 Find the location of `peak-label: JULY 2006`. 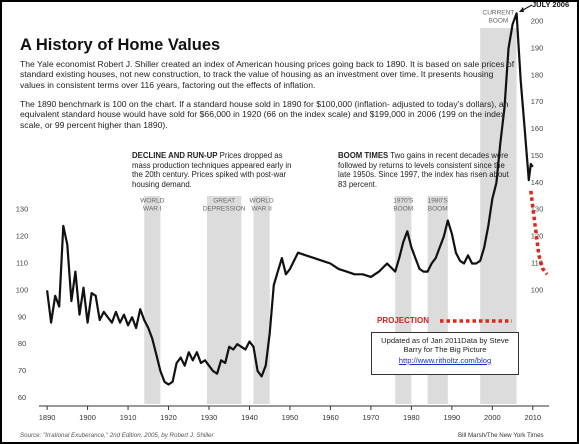

peak-label: JULY 2006 is located at coordinates (551, 4).